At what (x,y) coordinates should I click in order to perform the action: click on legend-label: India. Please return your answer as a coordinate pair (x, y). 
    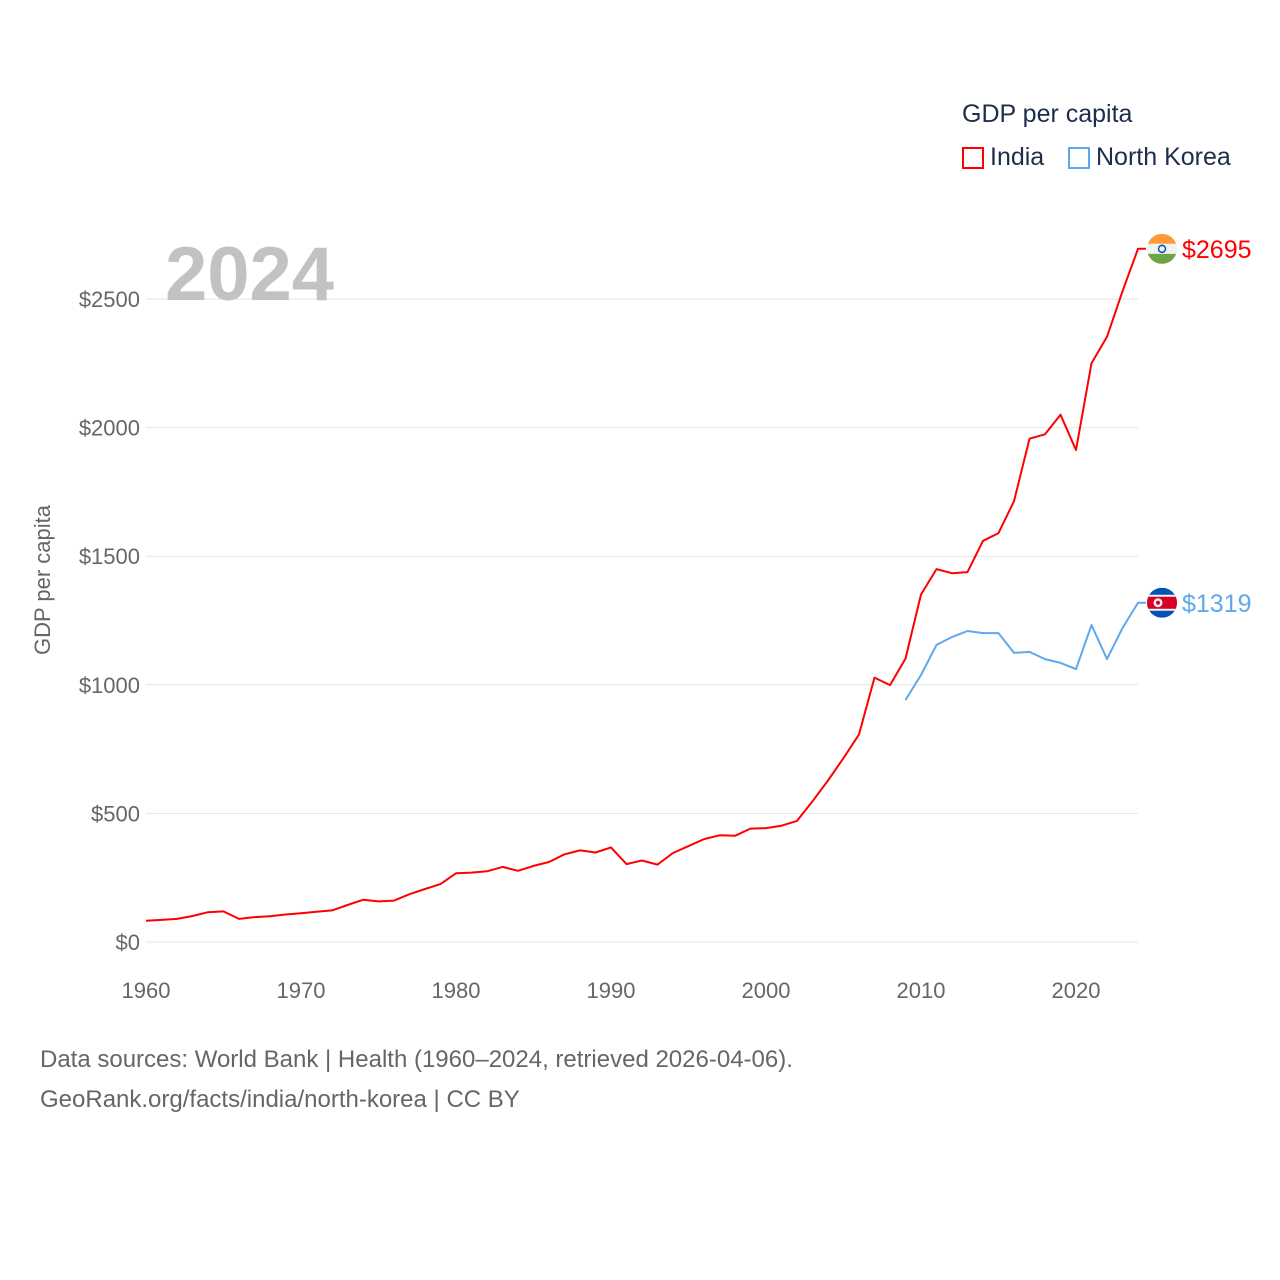
    Looking at the image, I should click on (1017, 157).